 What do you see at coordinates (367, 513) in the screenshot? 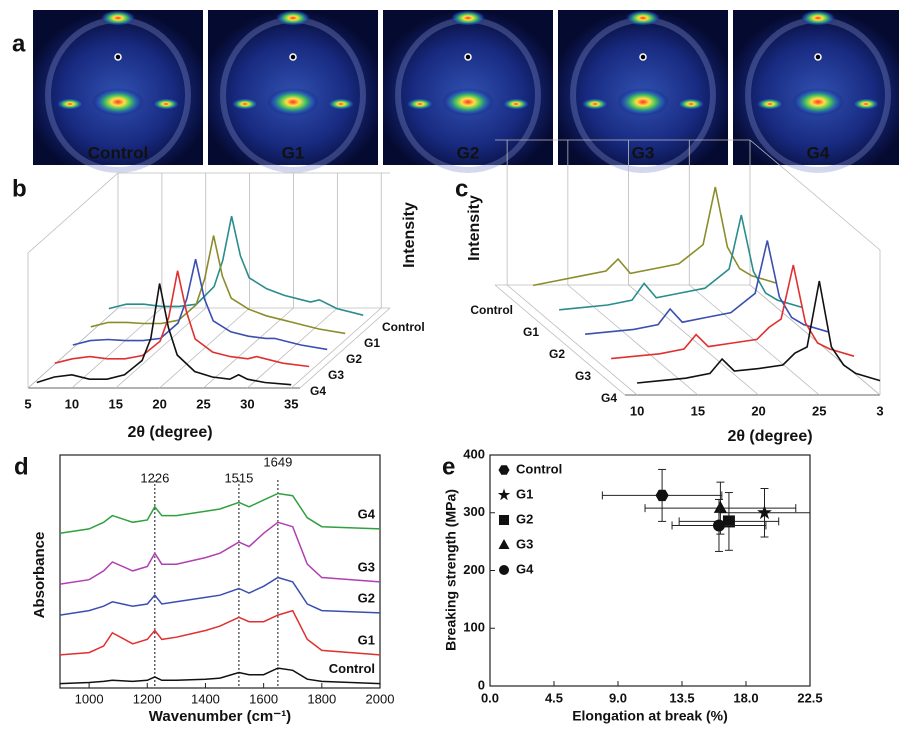
I see `series-label: G4` at bounding box center [367, 513].